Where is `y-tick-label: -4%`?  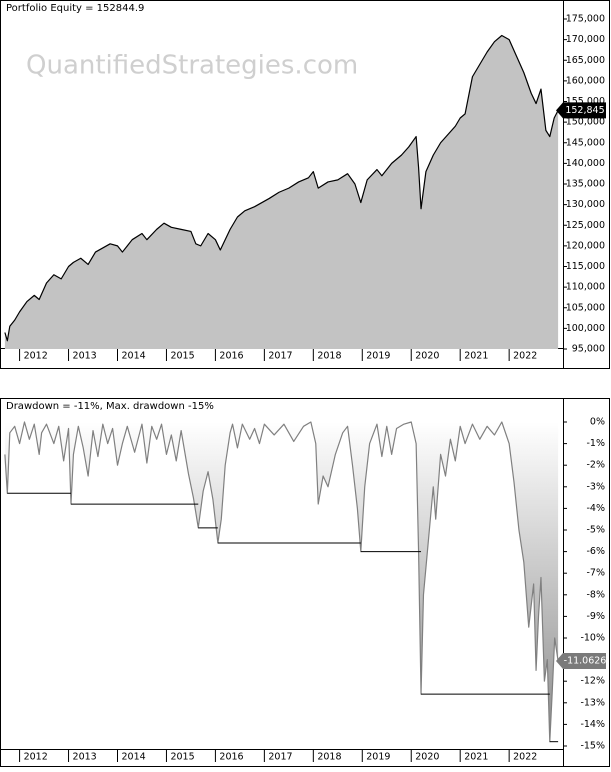 y-tick-label: -4% is located at coordinates (596, 508).